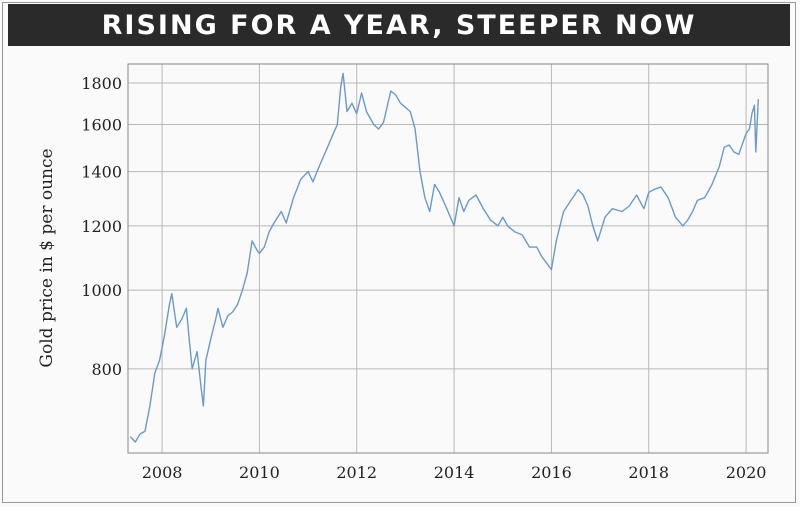 This screenshot has height=507, width=800. What do you see at coordinates (259, 472) in the screenshot?
I see `x-tick-label: 2010` at bounding box center [259, 472].